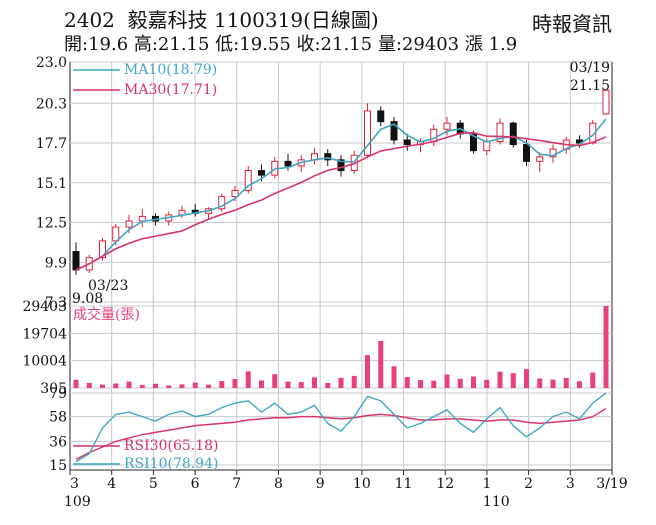 The width and height of the screenshot is (656, 525). What do you see at coordinates (170, 70) in the screenshot?
I see `legend-label: MA10(18.79)` at bounding box center [170, 70].